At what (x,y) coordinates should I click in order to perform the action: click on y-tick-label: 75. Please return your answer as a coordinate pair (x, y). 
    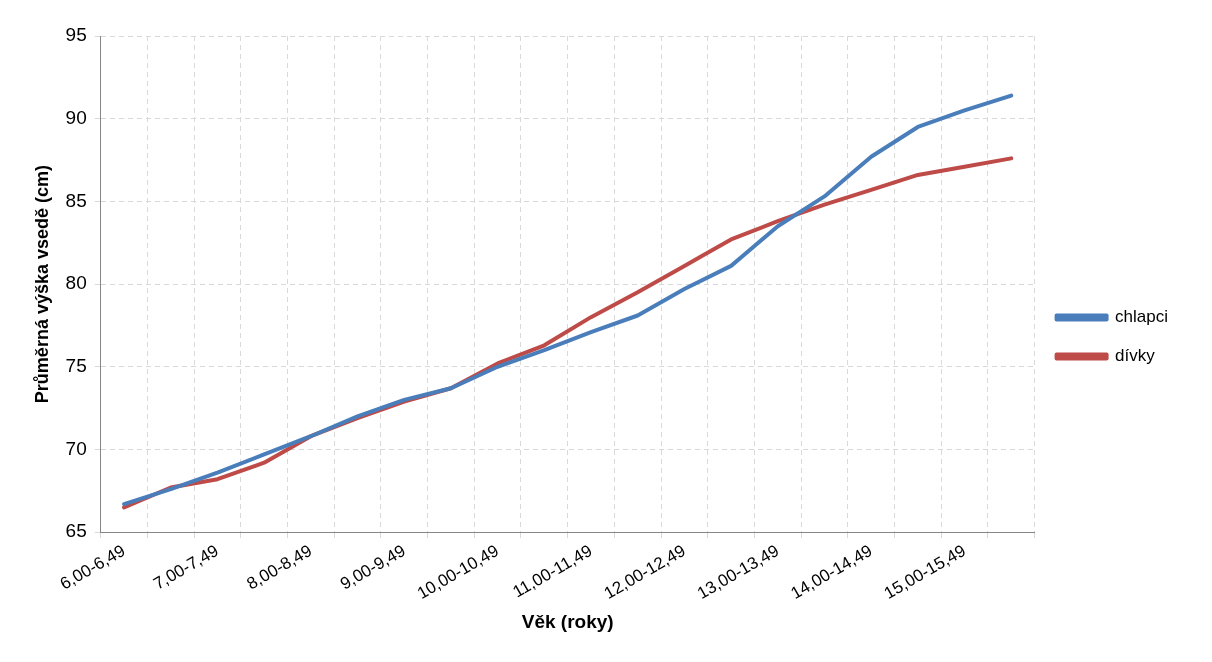
    Looking at the image, I should click on (76, 366).